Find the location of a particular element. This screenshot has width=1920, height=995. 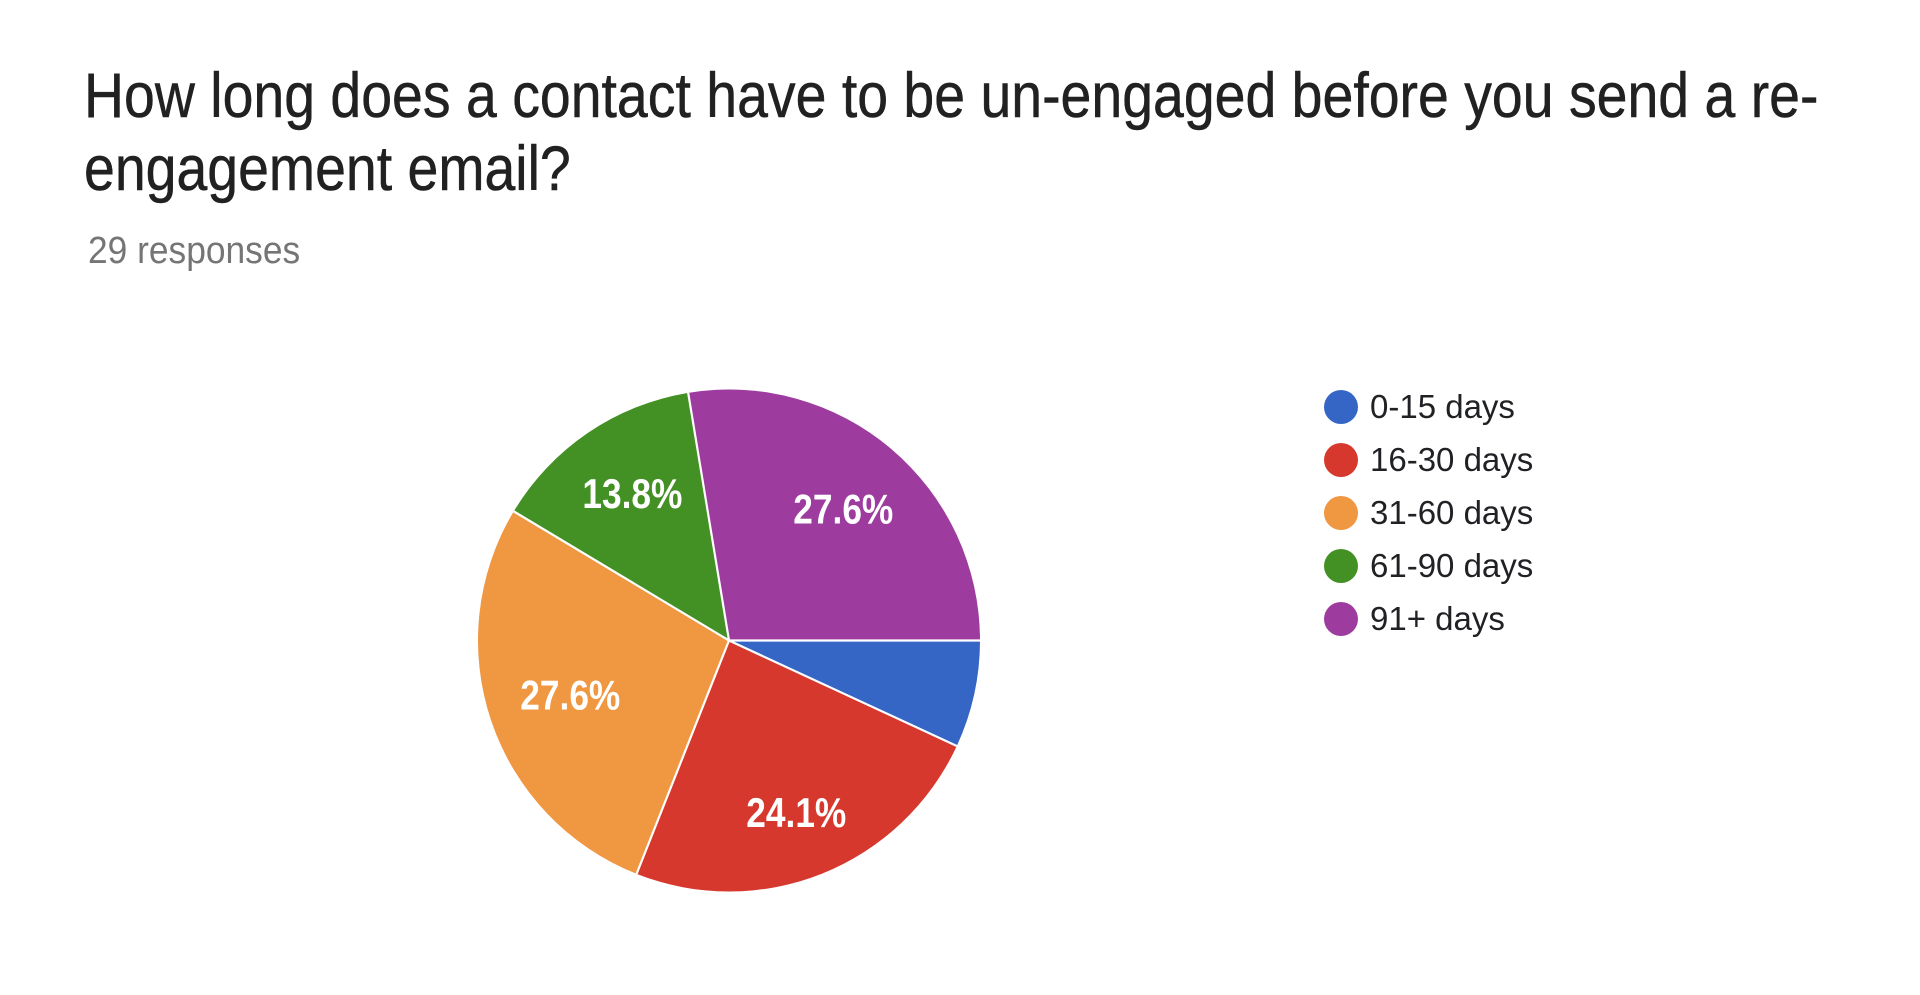

svg-text: 13.8% is located at coordinates (632, 493).